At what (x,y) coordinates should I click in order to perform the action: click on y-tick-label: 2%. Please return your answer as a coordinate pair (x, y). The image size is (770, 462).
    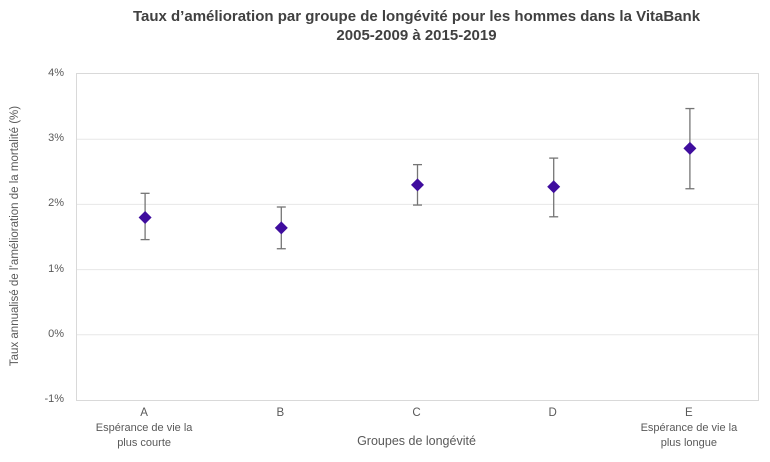
    Looking at the image, I should click on (56, 203).